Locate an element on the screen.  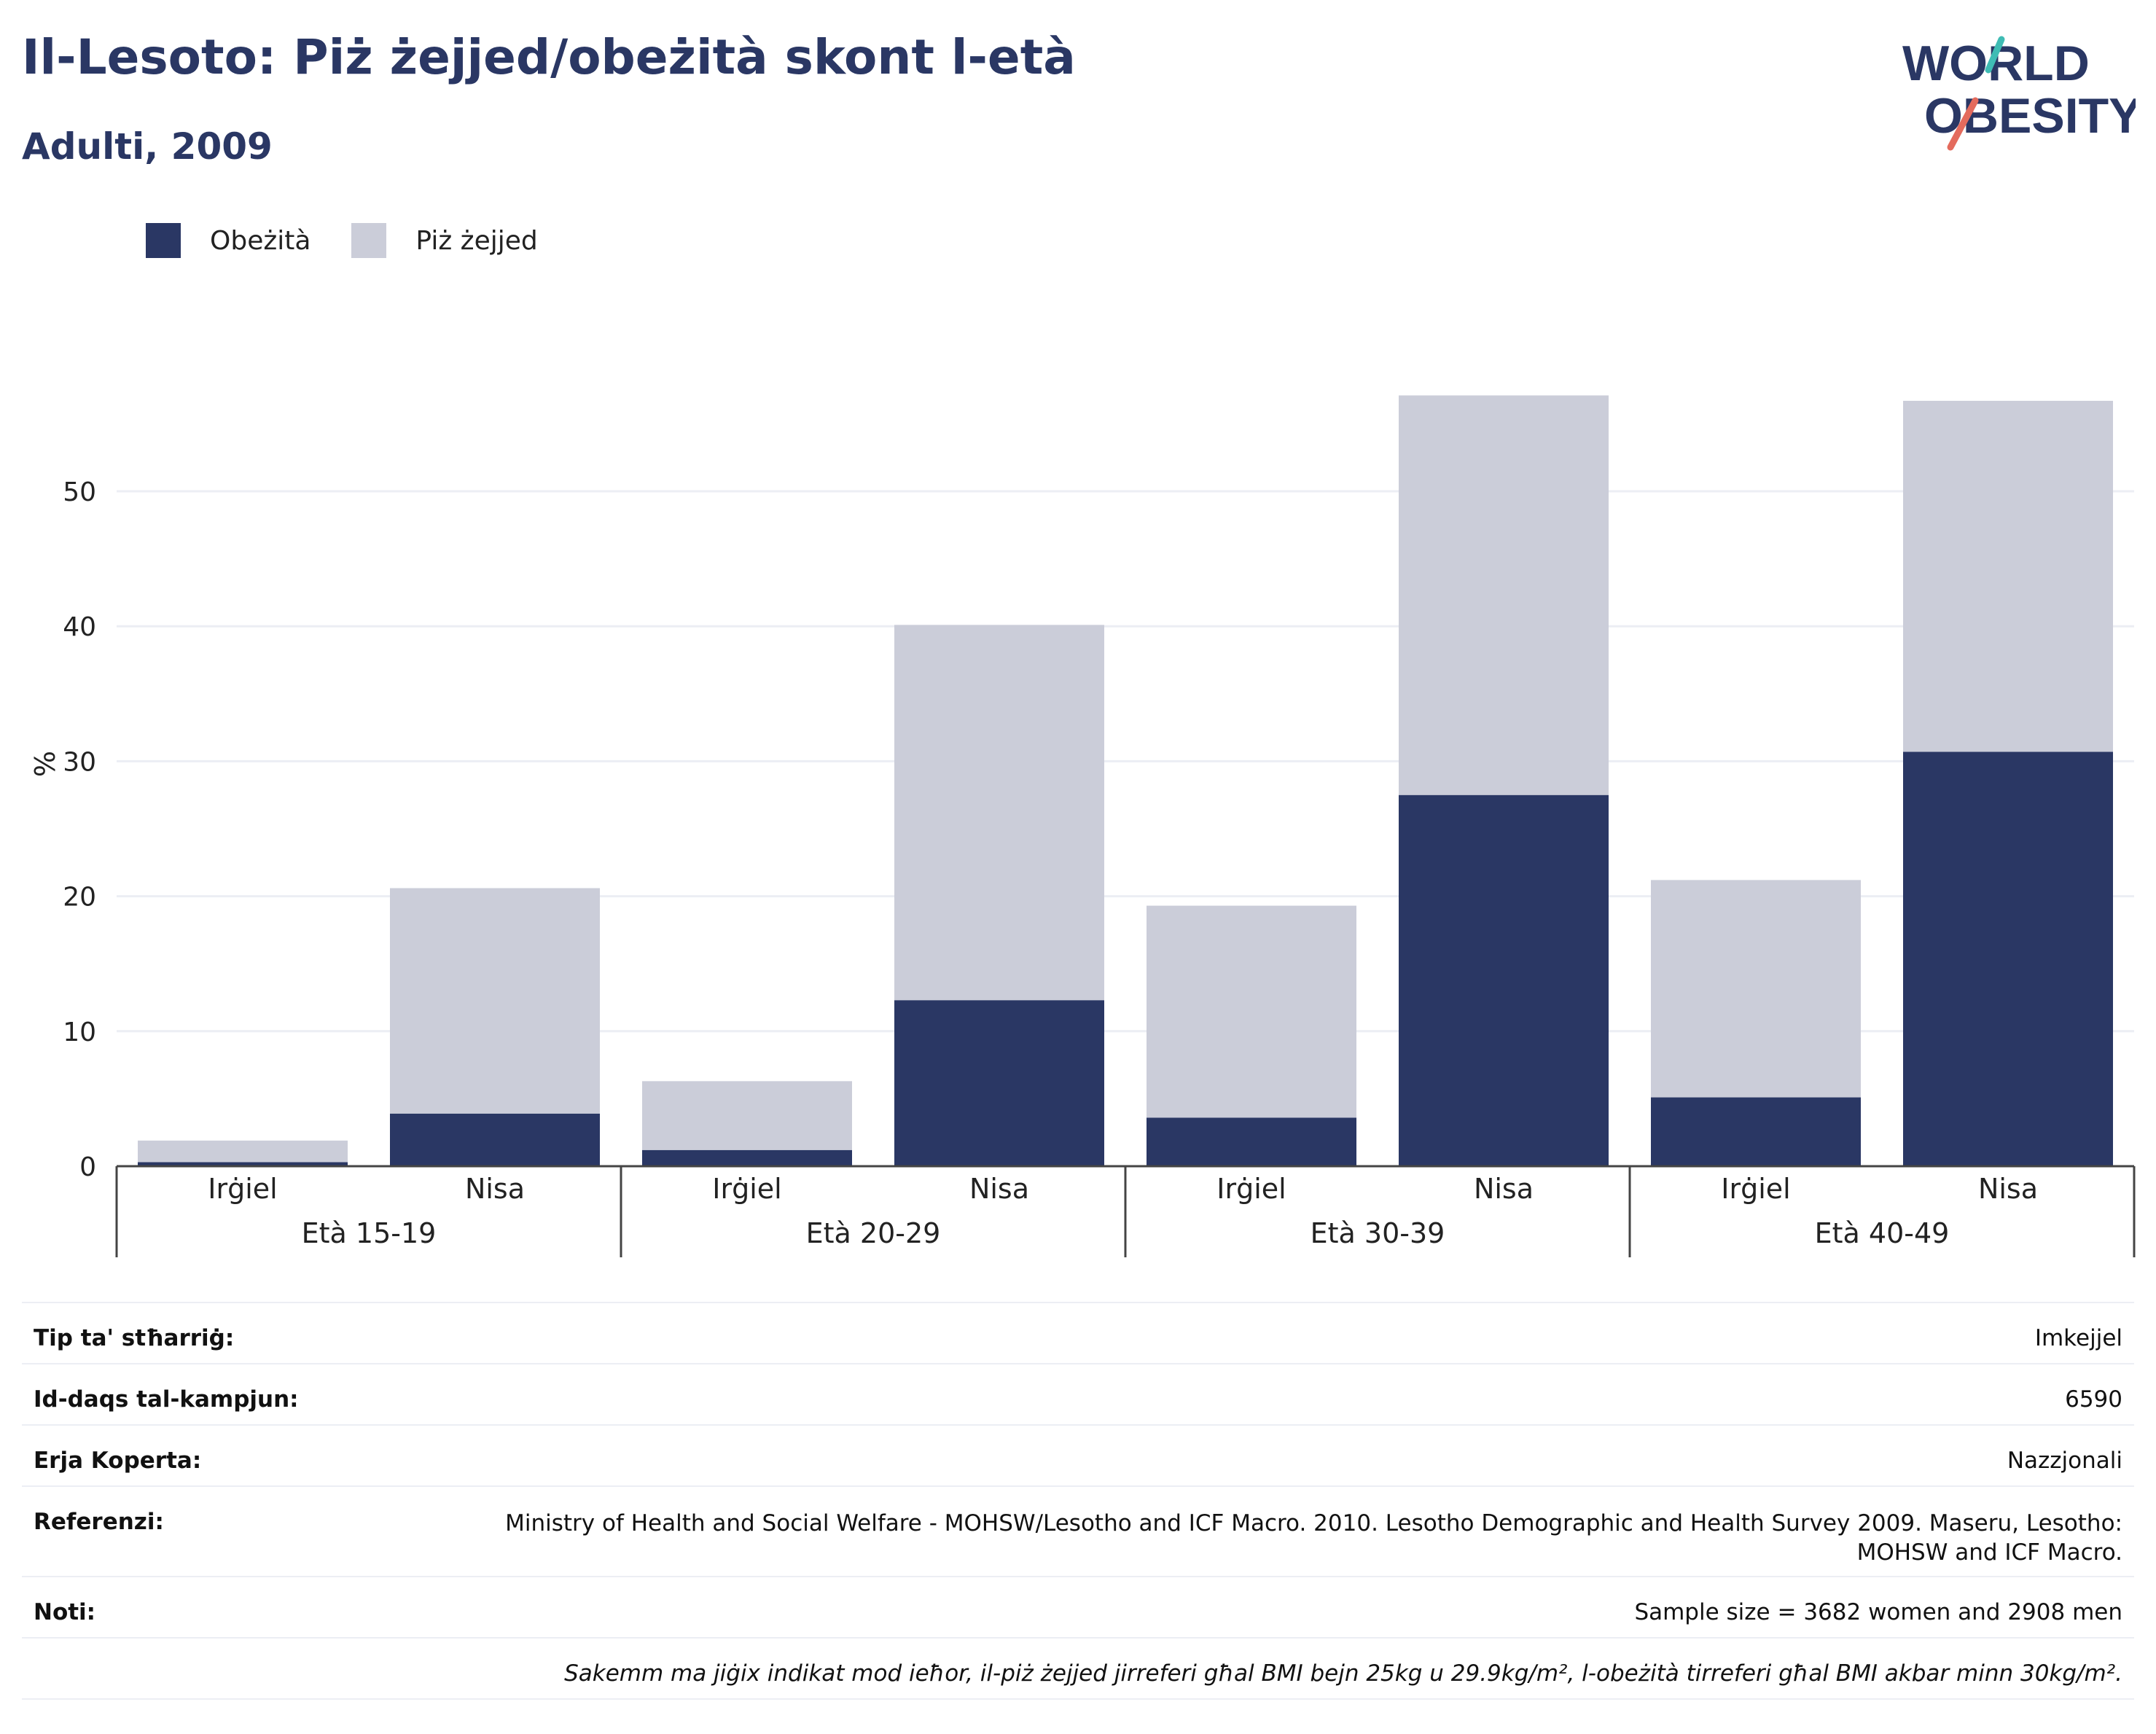
notes-label: Noti: is located at coordinates (65, 1612).